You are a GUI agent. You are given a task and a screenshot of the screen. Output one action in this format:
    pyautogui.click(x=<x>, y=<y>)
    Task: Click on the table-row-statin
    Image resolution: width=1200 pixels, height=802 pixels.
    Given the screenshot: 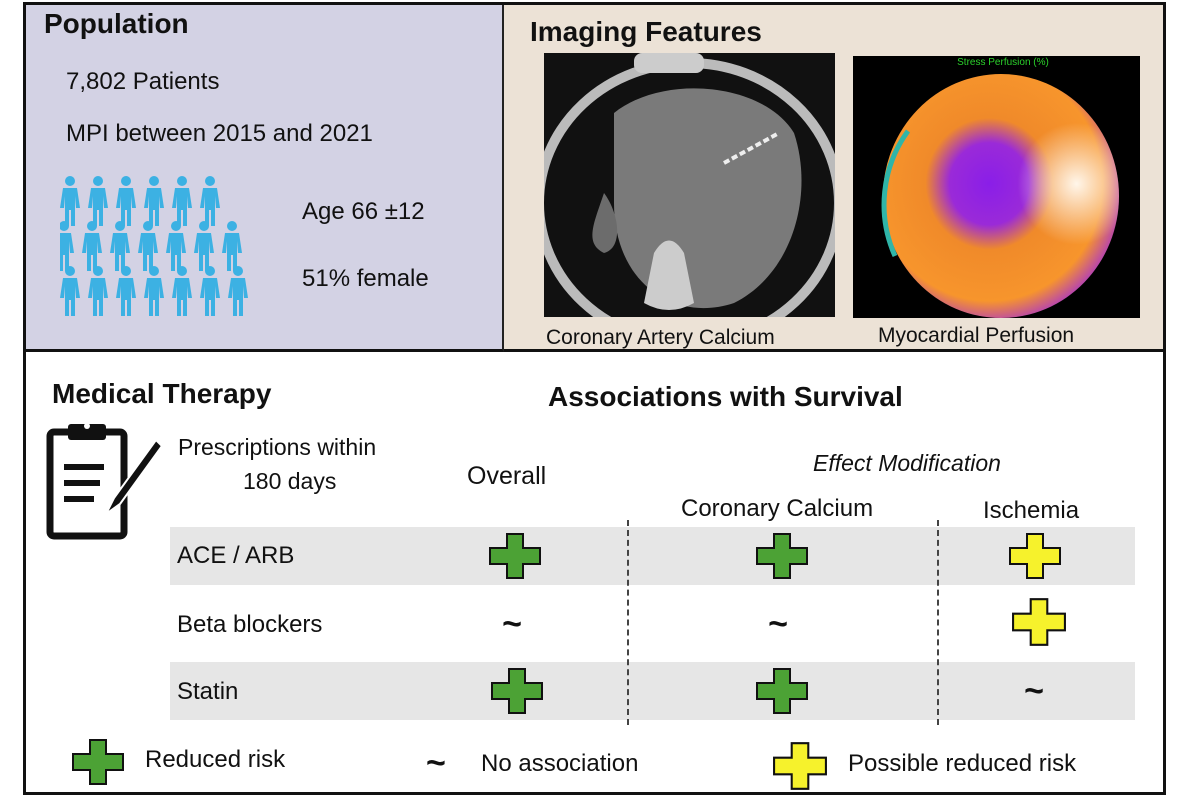 What is the action you would take?
    pyautogui.click(x=652, y=691)
    